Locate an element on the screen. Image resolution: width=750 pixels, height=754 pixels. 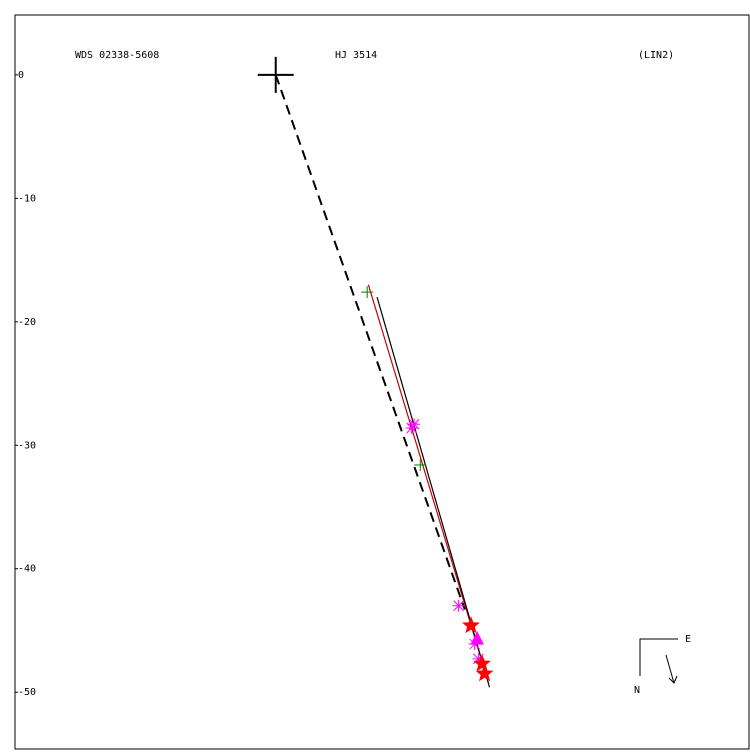
y-tick-label: -50 is located at coordinates (27, 692).